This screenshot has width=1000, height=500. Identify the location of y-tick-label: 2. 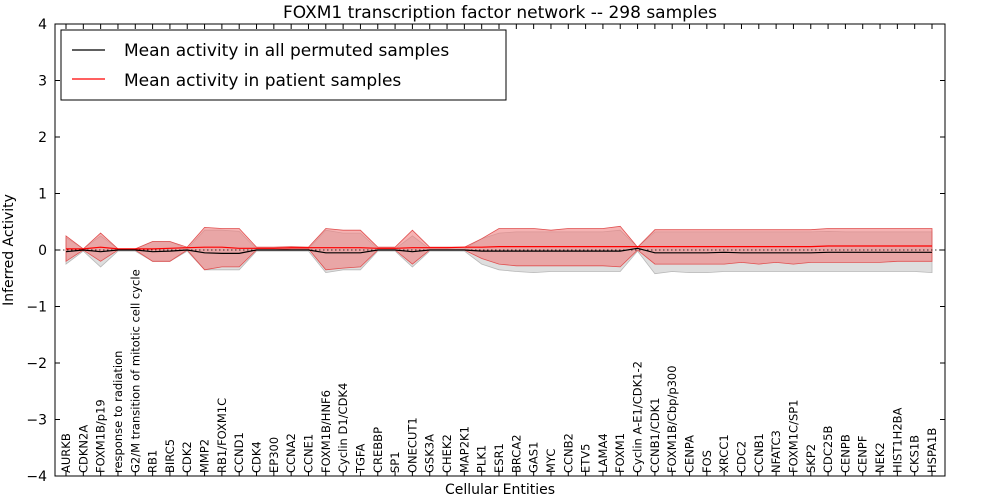
(42, 138).